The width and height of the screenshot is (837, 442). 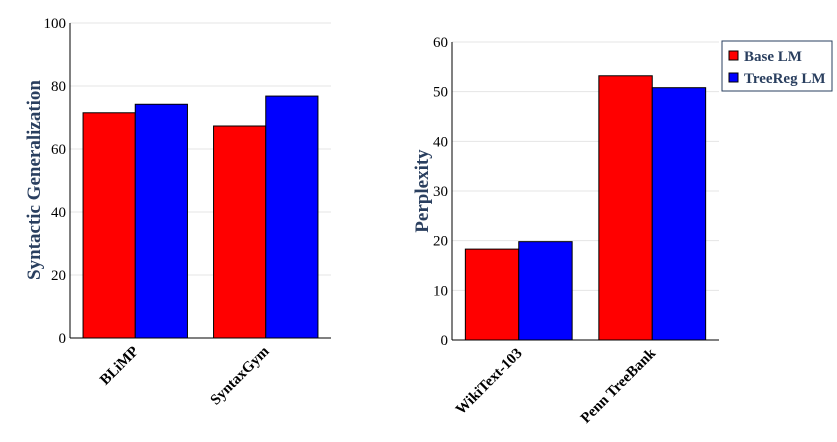 I want to click on bar-treereg-lm-penn-treebank, so click(x=679, y=214).